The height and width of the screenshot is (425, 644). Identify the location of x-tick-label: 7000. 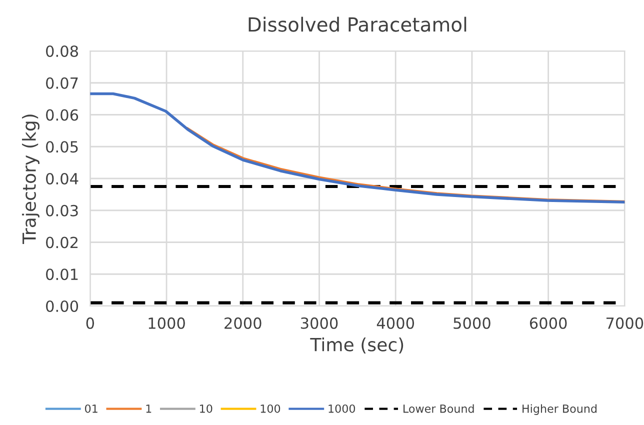
(625, 323).